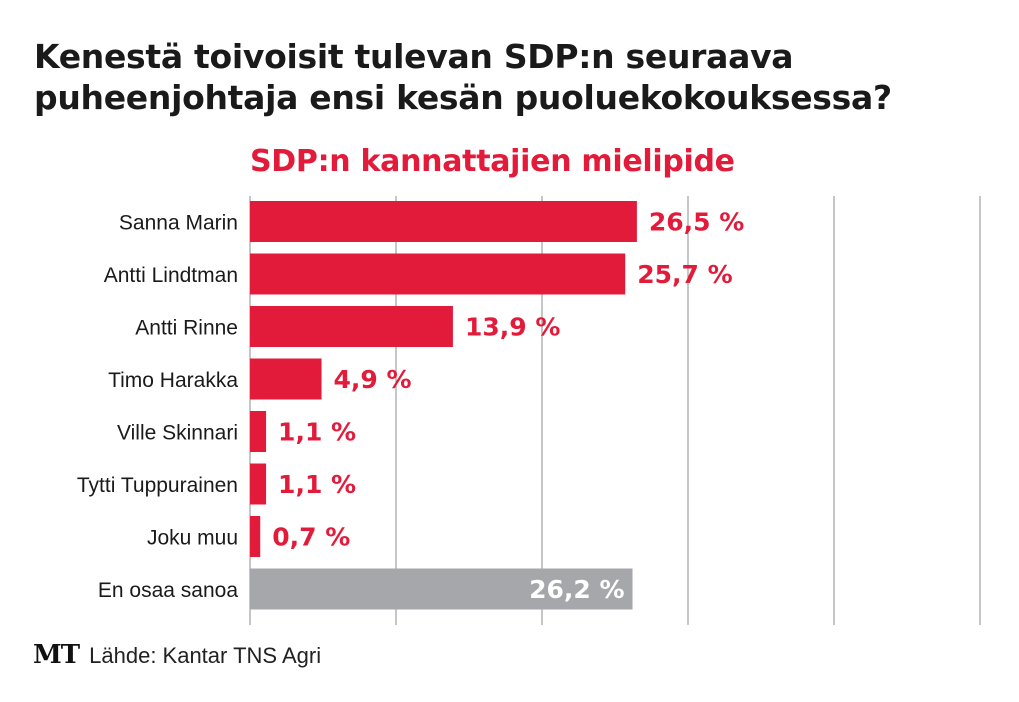 The image size is (1019, 702). I want to click on mt-logo: MT, so click(56, 655).